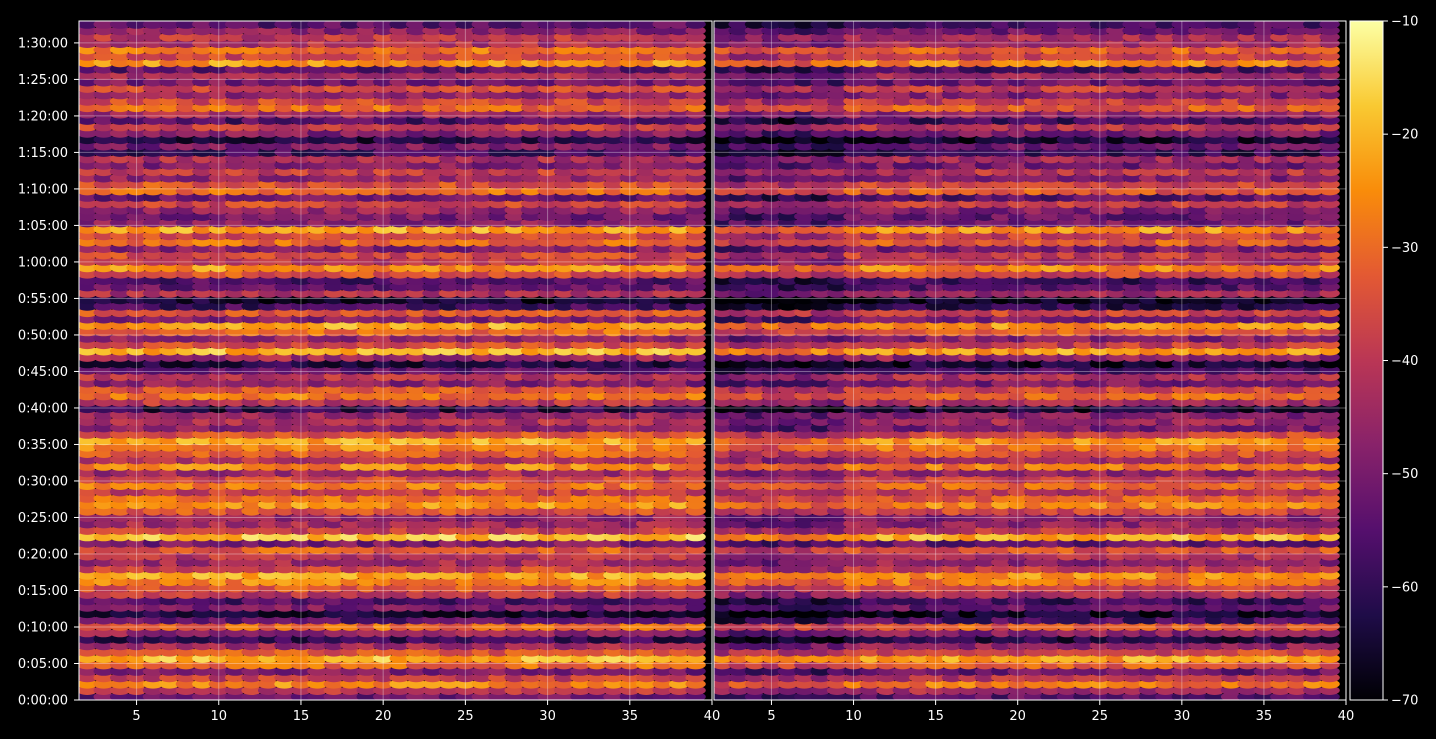  I want to click on x-tick-label: 10, so click(218, 716).